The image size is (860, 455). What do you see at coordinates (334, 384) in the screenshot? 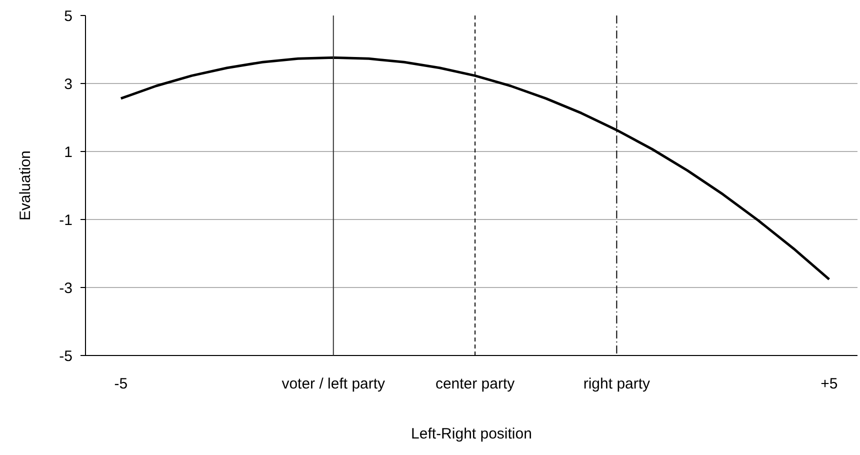
I see `x-tick-label: voter / left party` at bounding box center [334, 384].